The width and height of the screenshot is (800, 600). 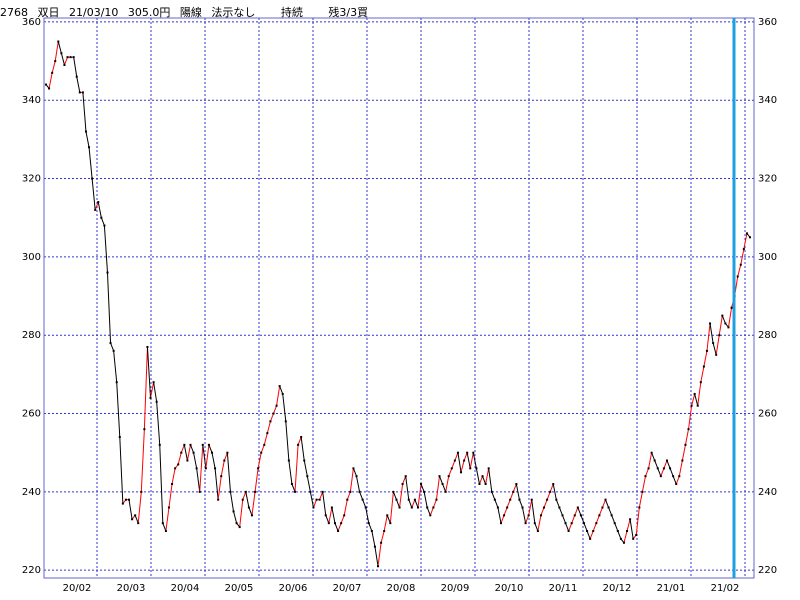 What do you see at coordinates (348, 12) in the screenshot?
I see `position-remaining: 残3/3買` at bounding box center [348, 12].